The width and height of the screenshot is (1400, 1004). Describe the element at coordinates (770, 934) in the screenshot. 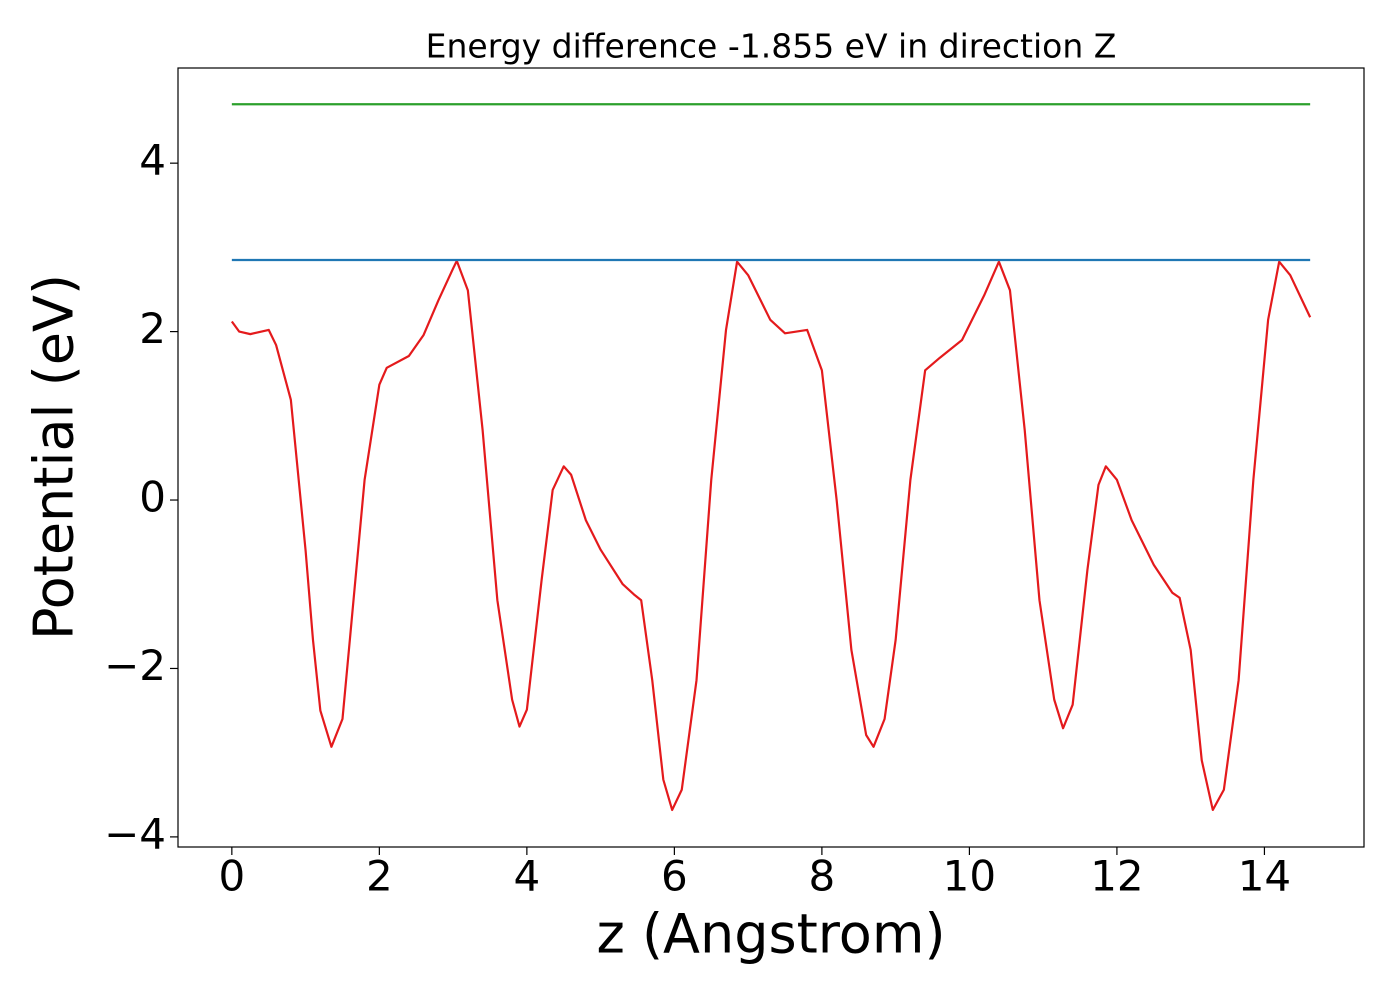

I see `x-axis-label: z (Angstrom)` at that location.